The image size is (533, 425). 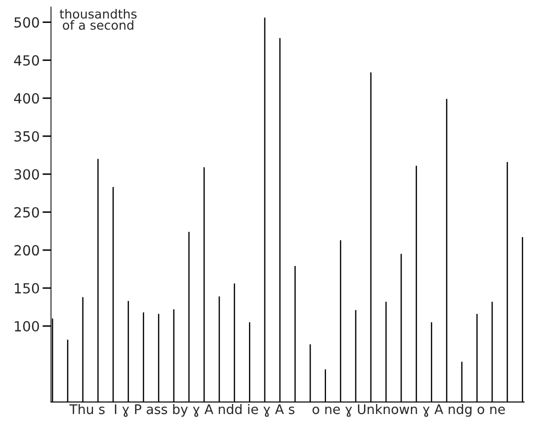 What do you see at coordinates (26, 60) in the screenshot?
I see `y-tick-label: 450` at bounding box center [26, 60].